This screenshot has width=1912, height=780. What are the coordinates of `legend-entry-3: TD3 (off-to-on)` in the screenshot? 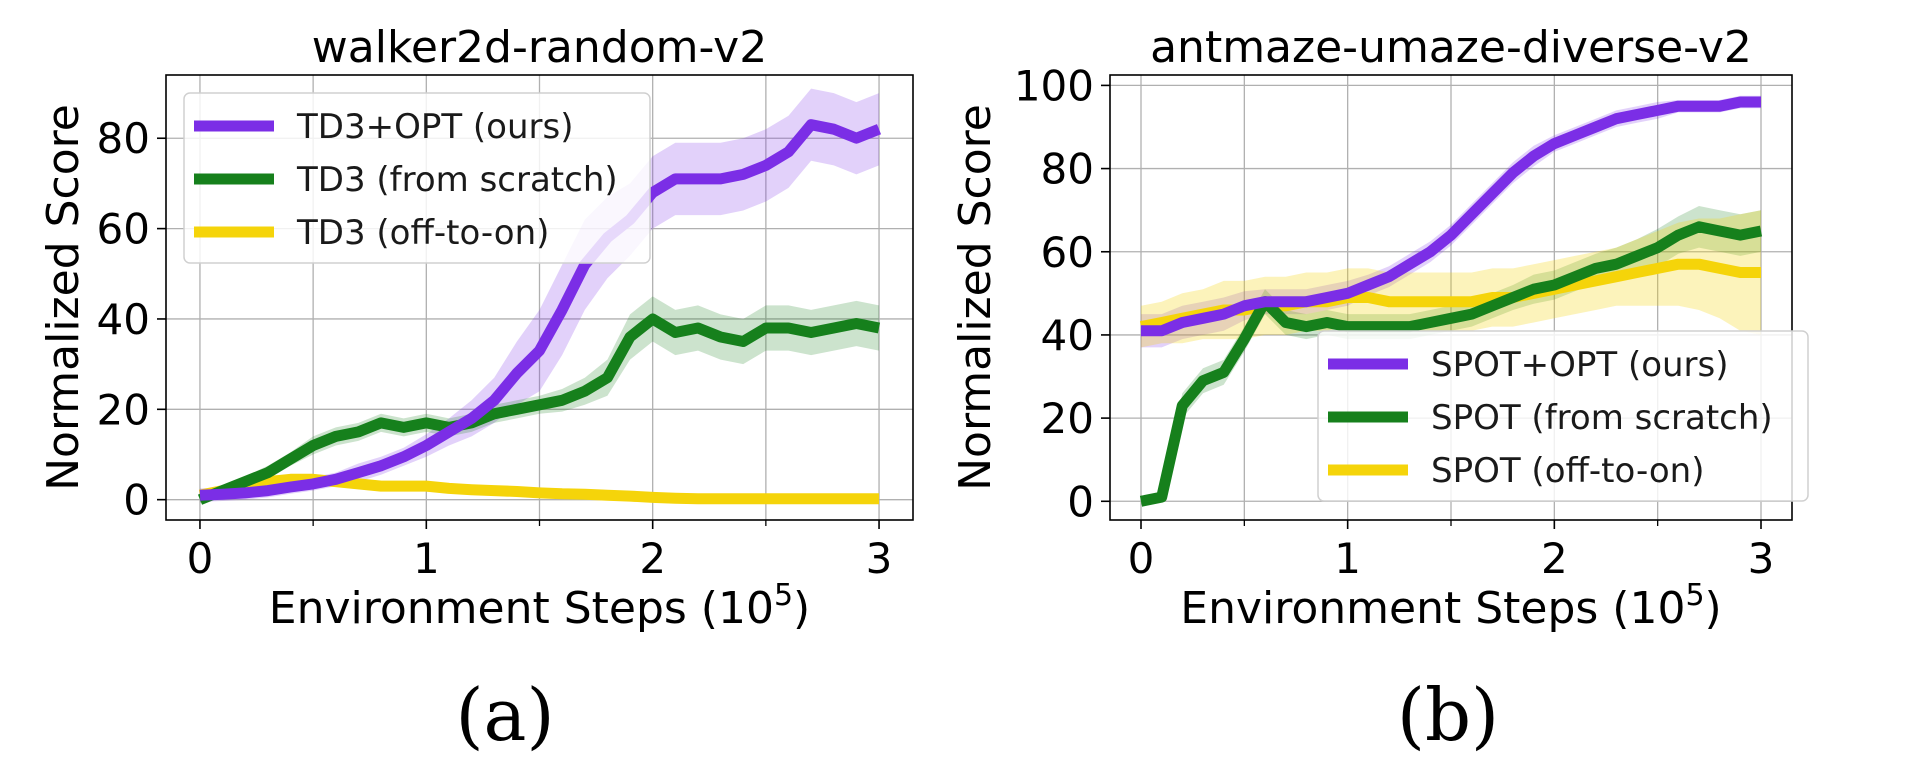 It's located at (422, 233).